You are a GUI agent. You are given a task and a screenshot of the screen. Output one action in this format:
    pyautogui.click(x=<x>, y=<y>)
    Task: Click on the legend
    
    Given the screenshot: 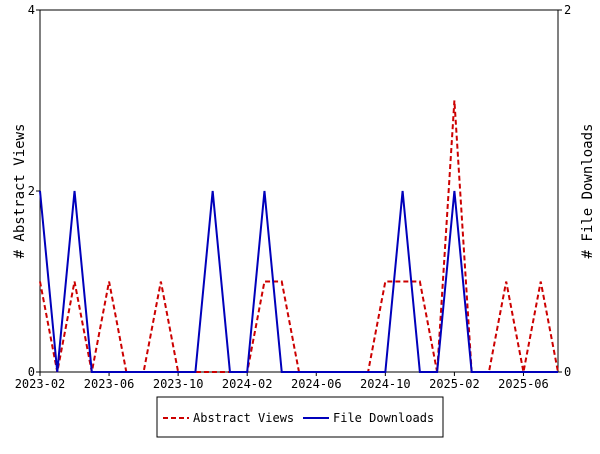 What is the action you would take?
    pyautogui.click(x=300, y=417)
    